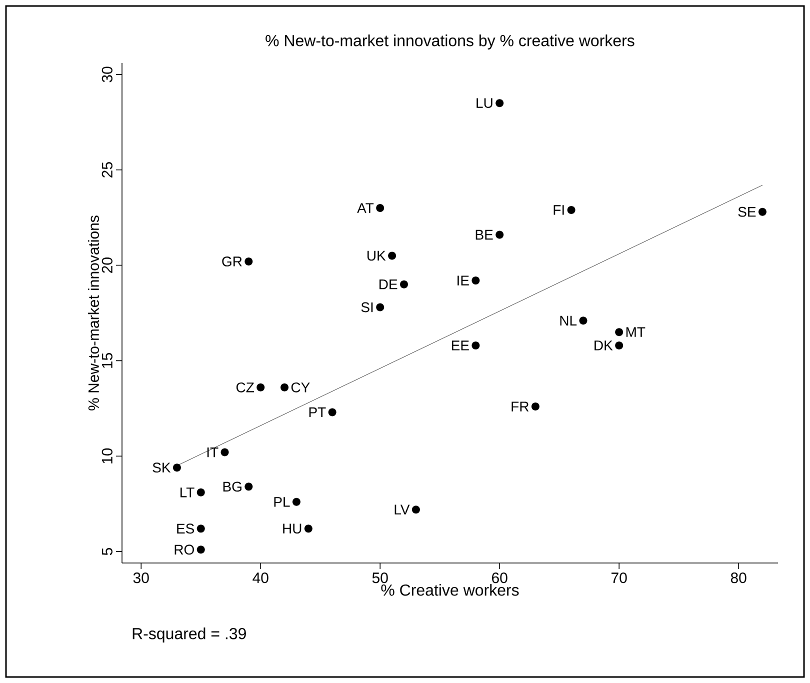 This screenshot has width=810, height=683. I want to click on x-axis-title: % Creative workers, so click(450, 590).